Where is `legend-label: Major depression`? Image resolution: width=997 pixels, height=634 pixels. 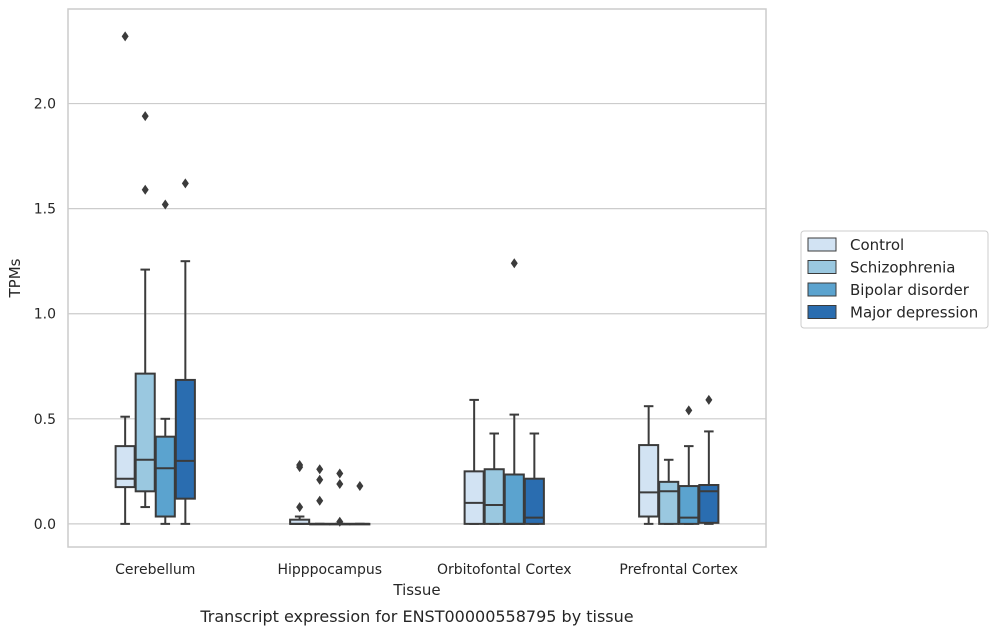
legend-label: Major depression is located at coordinates (914, 313).